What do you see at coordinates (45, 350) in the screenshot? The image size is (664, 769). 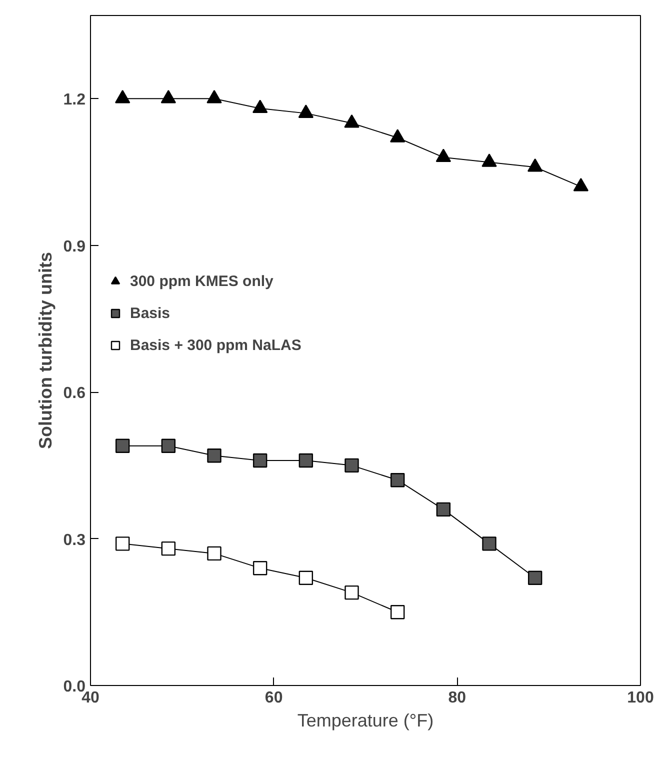 I see `y-axis-title: Solution turbidity units` at bounding box center [45, 350].